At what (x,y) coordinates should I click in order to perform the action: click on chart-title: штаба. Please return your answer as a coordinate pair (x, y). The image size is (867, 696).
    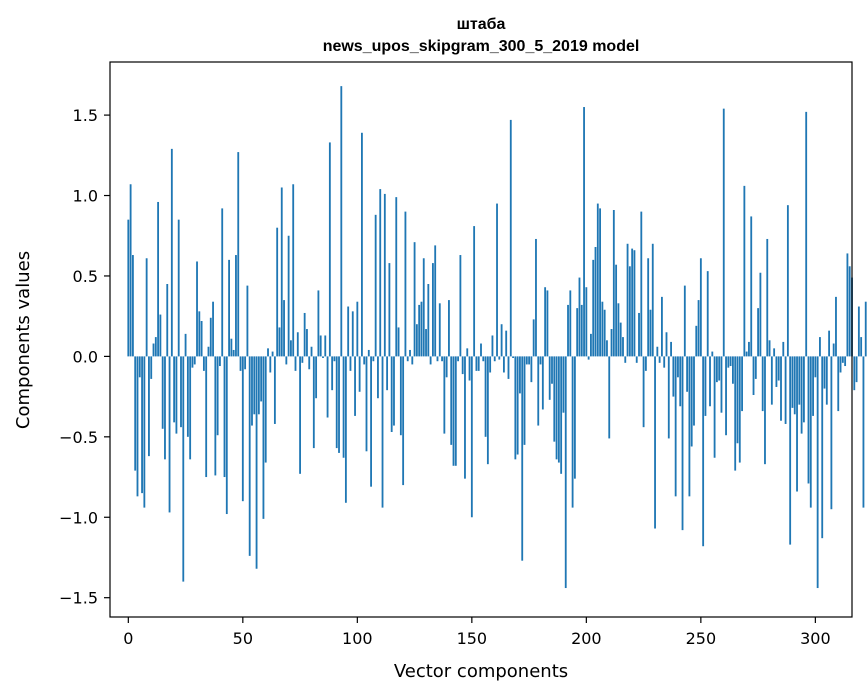
    Looking at the image, I should click on (481, 24).